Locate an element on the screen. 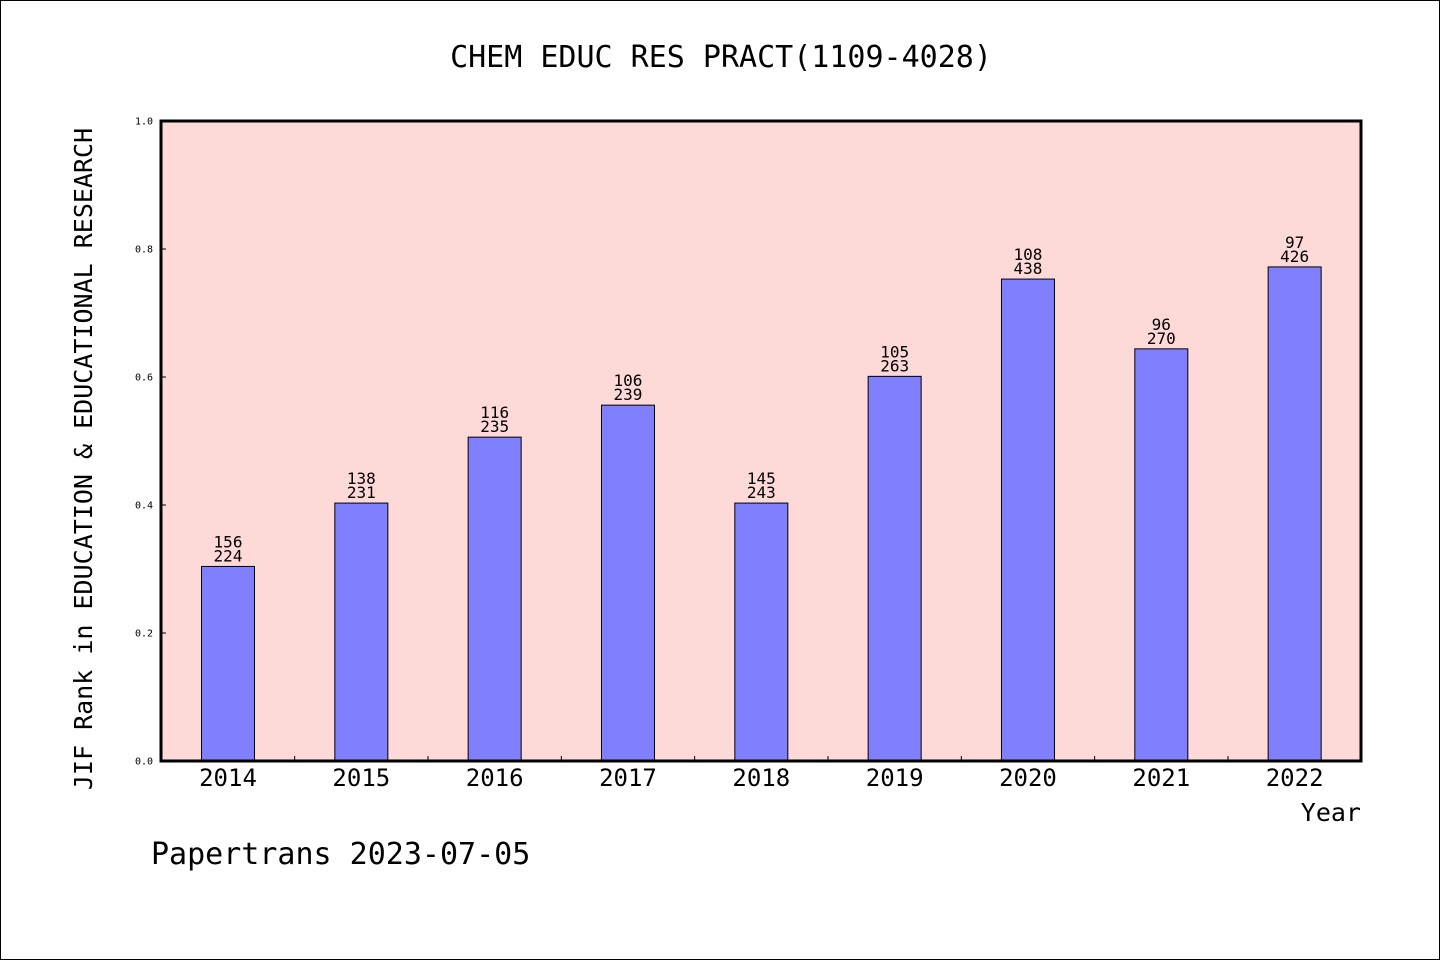  x-tick-label: 2020 is located at coordinates (1028, 778).